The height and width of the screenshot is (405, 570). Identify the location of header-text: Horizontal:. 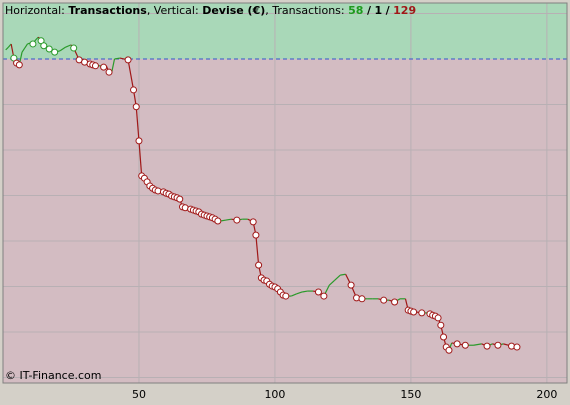
(35, 10).